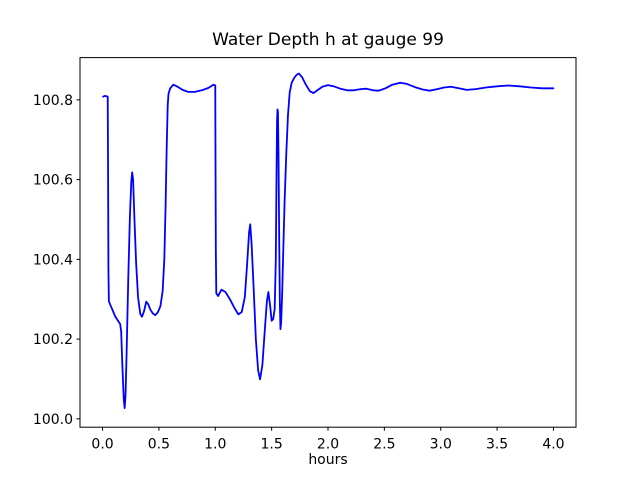 Image resolution: width=640 pixels, height=480 pixels. What do you see at coordinates (328, 445) in the screenshot?
I see `x-tick-label: 2.0` at bounding box center [328, 445].